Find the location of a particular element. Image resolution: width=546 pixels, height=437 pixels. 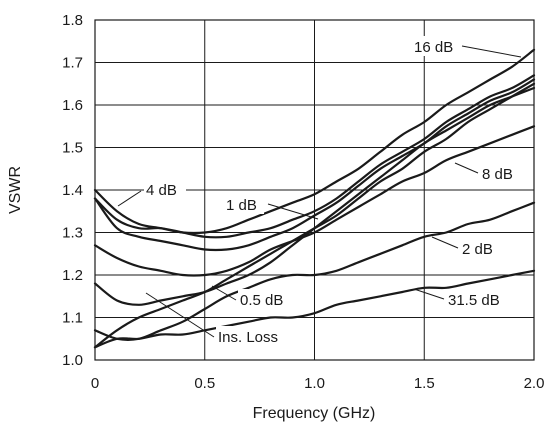

leader-ins-loss is located at coordinates (180, 315).